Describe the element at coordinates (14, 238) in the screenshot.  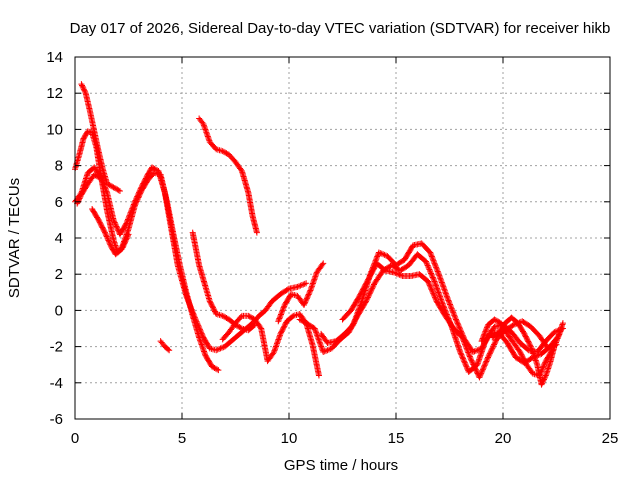
I see `y-axis-label: SDTVAR / TECUs` at that location.